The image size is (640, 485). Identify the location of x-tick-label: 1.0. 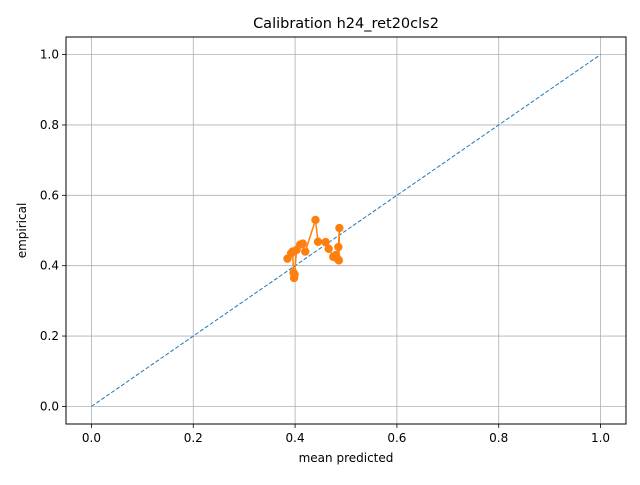
(600, 438).